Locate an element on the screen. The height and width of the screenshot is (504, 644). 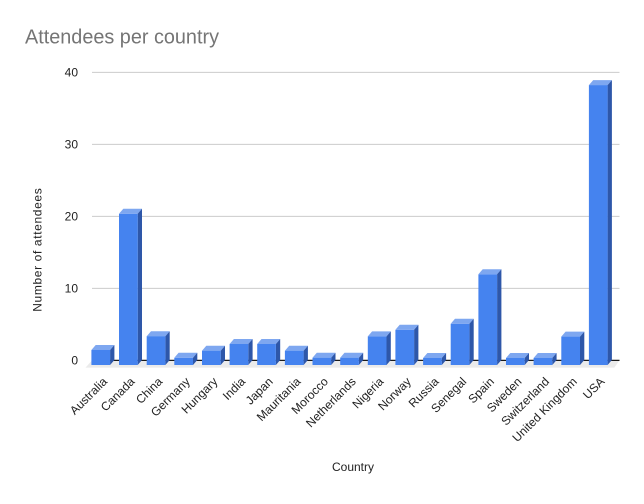
svg-text: 20 is located at coordinates (72, 216).